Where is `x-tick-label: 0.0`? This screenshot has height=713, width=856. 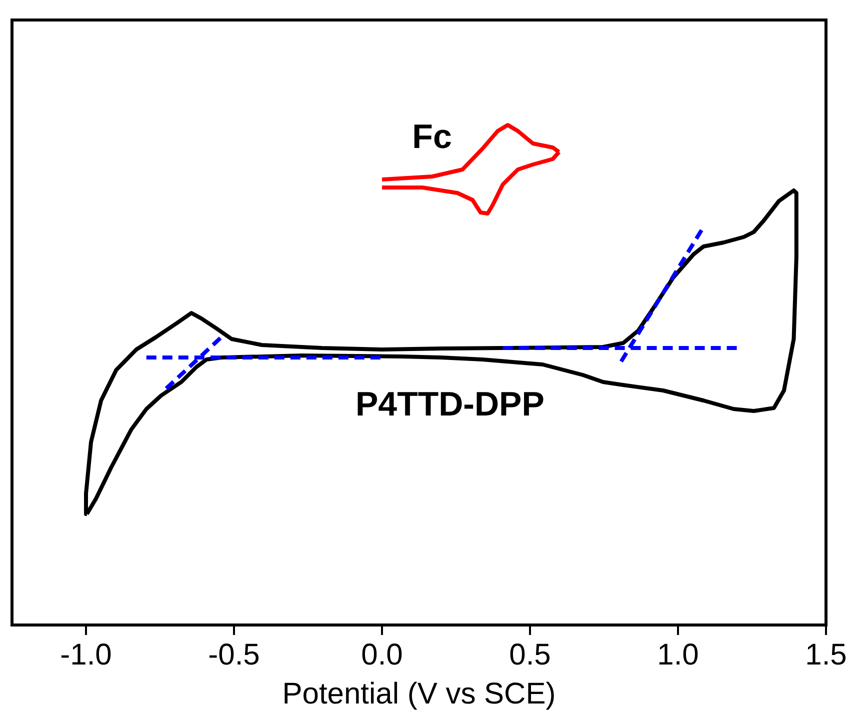 x-tick-label: 0.0 is located at coordinates (382, 655).